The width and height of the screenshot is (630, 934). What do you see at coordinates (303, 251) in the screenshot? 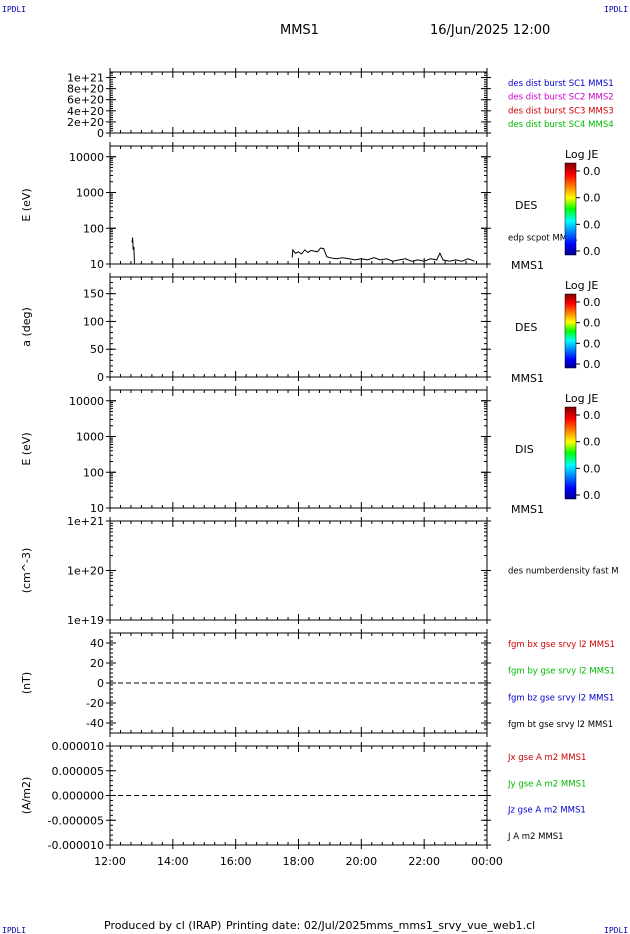
I see `series-line-edp-scpot-MMS1` at bounding box center [303, 251].